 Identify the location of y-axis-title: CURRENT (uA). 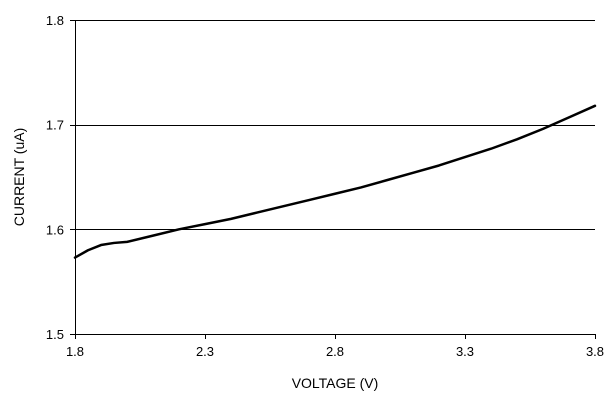
(19, 177).